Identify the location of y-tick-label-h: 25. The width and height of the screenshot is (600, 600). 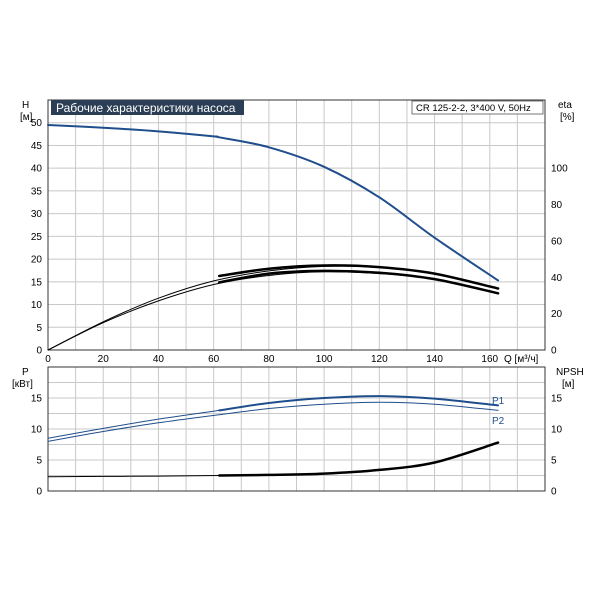
(37, 237).